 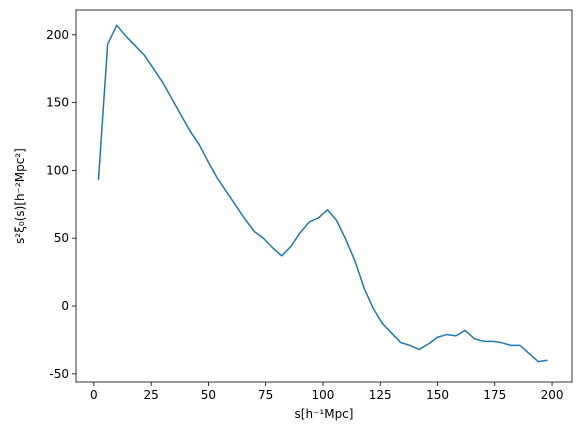 What do you see at coordinates (323, 395) in the screenshot?
I see `x-tick-label: 100` at bounding box center [323, 395].